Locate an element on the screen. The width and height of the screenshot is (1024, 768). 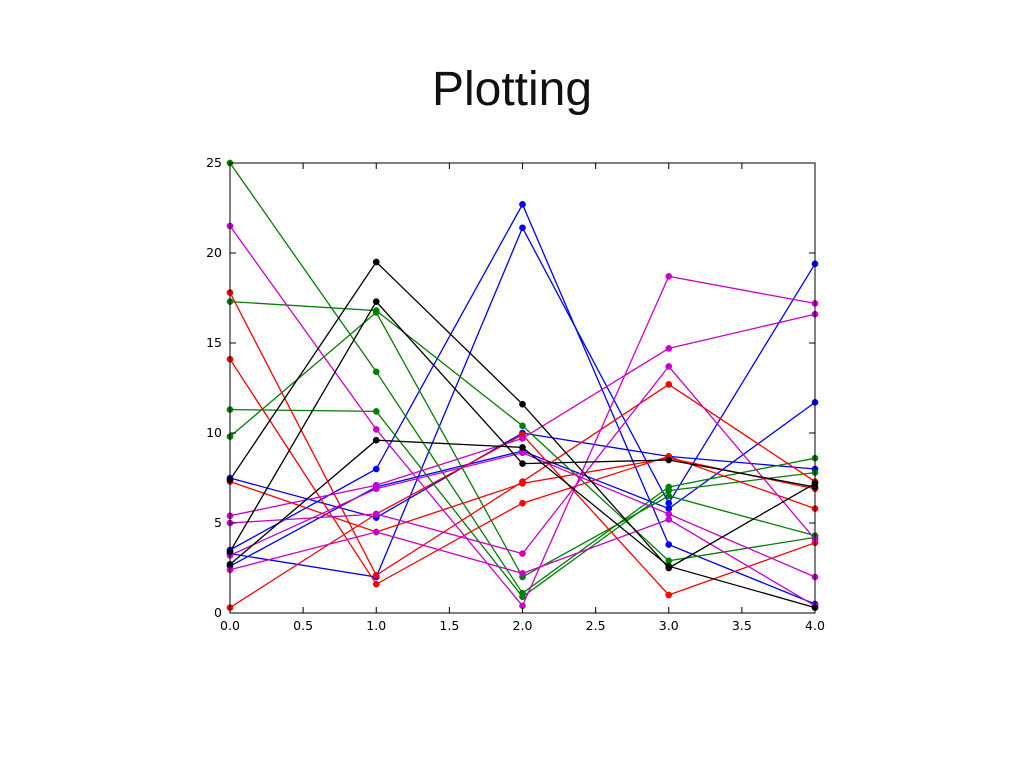
x-tick-label: 3.5 is located at coordinates (742, 625).